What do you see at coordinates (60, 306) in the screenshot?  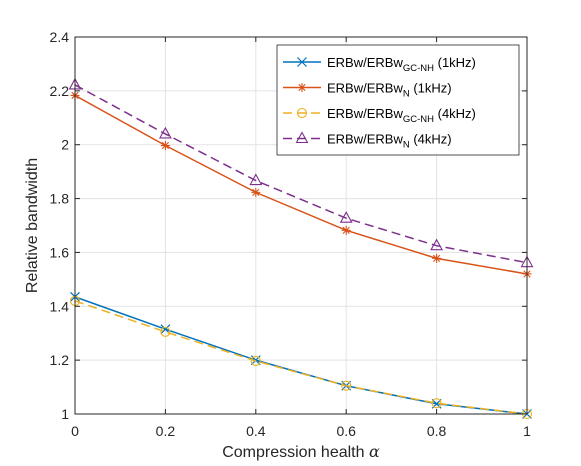 I see `y-tick-label: 1.4` at bounding box center [60, 306].